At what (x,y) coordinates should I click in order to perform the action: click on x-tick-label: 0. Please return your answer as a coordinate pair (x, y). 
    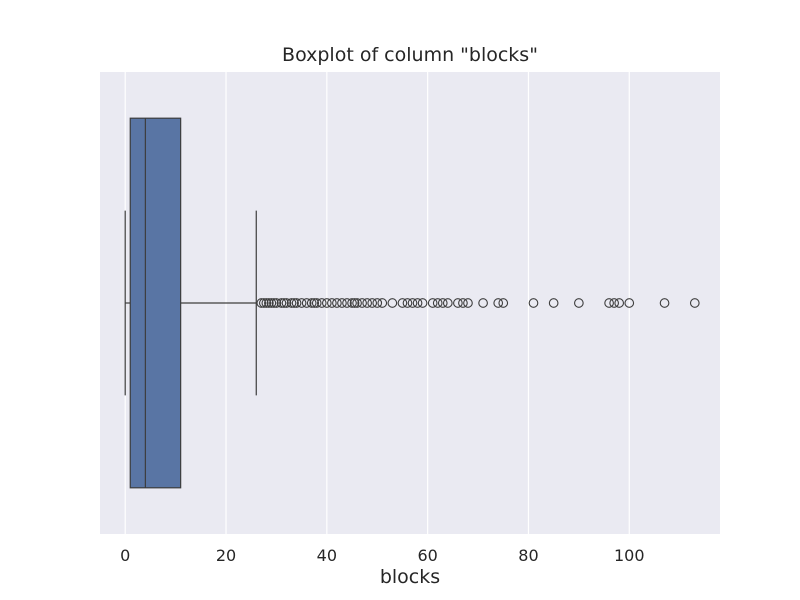
    Looking at the image, I should click on (125, 555).